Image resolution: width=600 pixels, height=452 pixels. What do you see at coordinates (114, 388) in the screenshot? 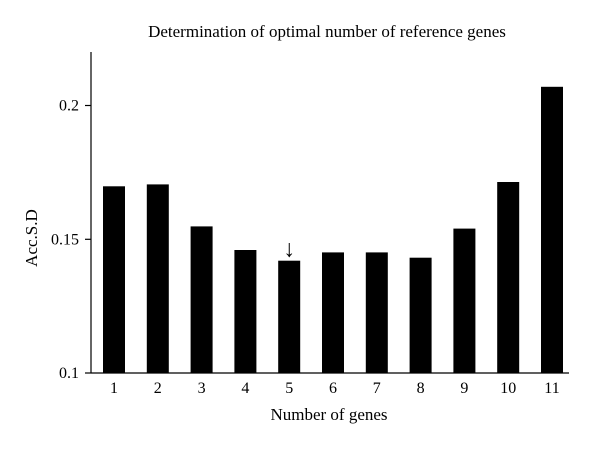
I see `x-tick-label-1: 1` at bounding box center [114, 388].